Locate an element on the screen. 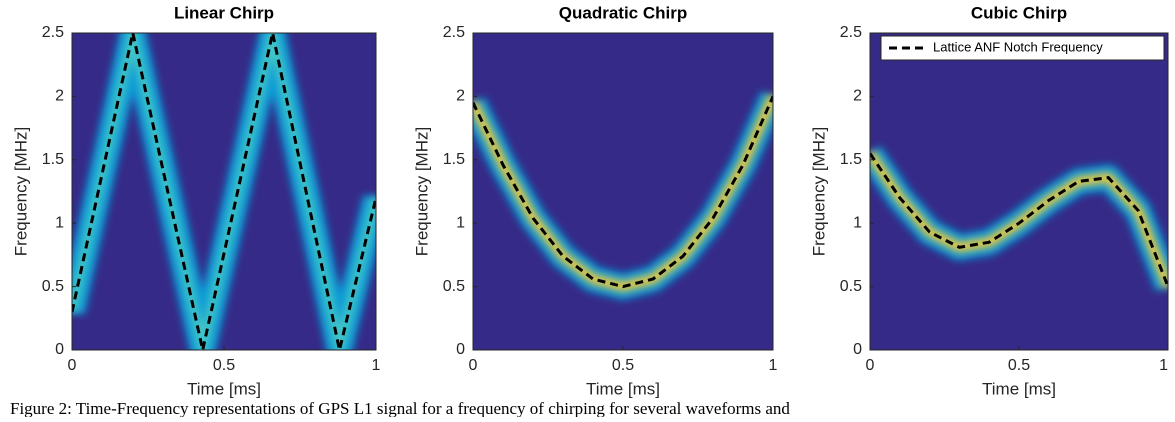 This screenshot has height=422, width=1175. chart-title: Quadratic Chirp is located at coordinates (623, 12).